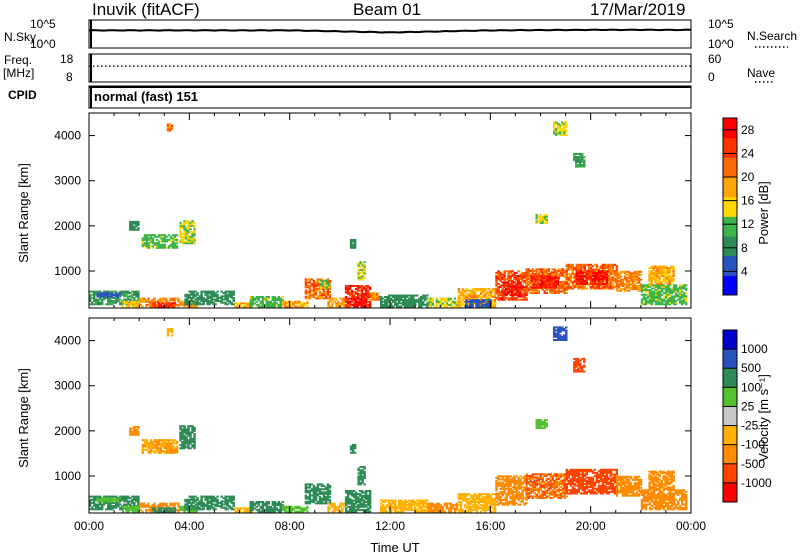 Image resolution: width=800 pixels, height=554 pixels. I want to click on noise-strip-frame, so click(390, 34).